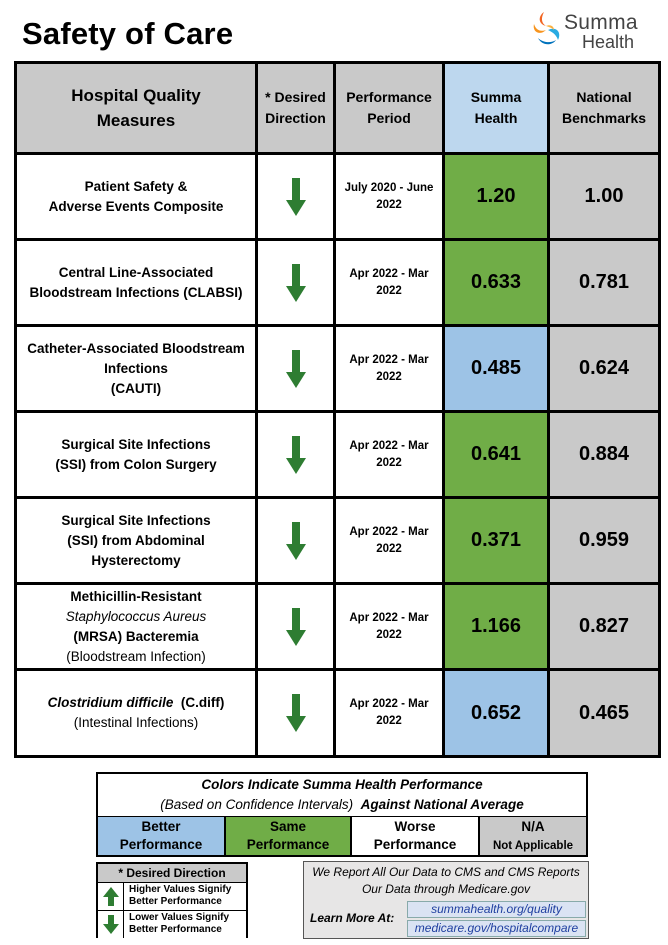 The width and height of the screenshot is (668, 945). Describe the element at coordinates (446, 889) in the screenshot. I see `reporting-line2: Our Data through Medicare.gov` at that location.